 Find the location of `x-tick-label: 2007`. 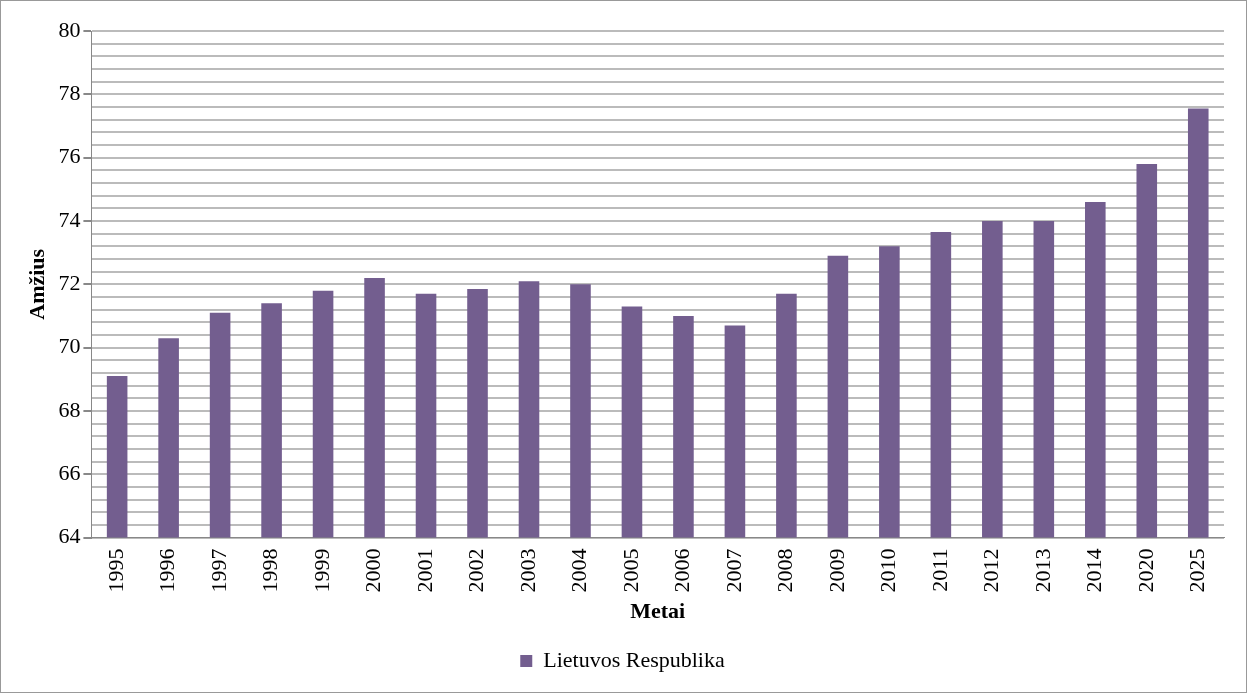

x-tick-label: 2007 is located at coordinates (733, 570).